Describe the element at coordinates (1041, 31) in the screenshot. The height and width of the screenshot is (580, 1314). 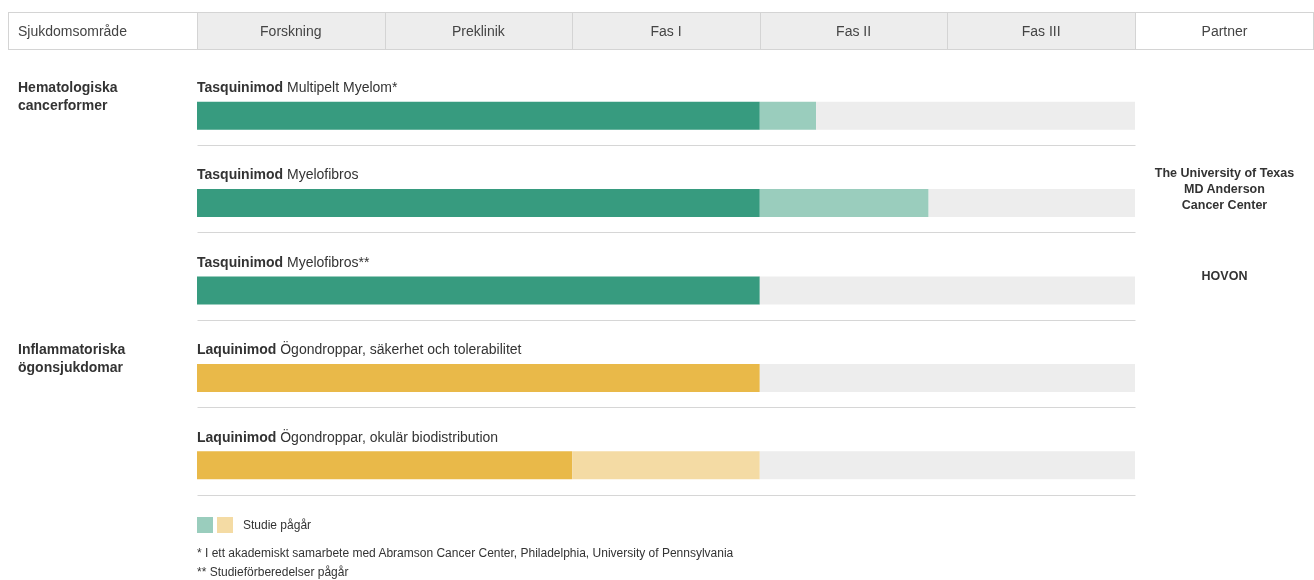
I see `text: Fas III` at that location.